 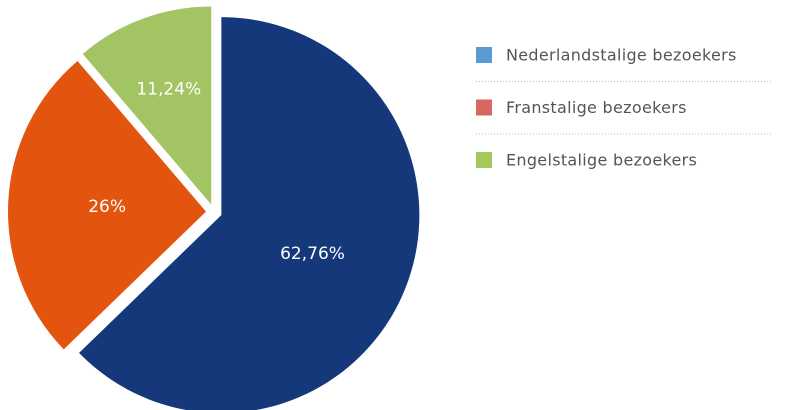 I want to click on pie-slice, so click(x=147, y=105).